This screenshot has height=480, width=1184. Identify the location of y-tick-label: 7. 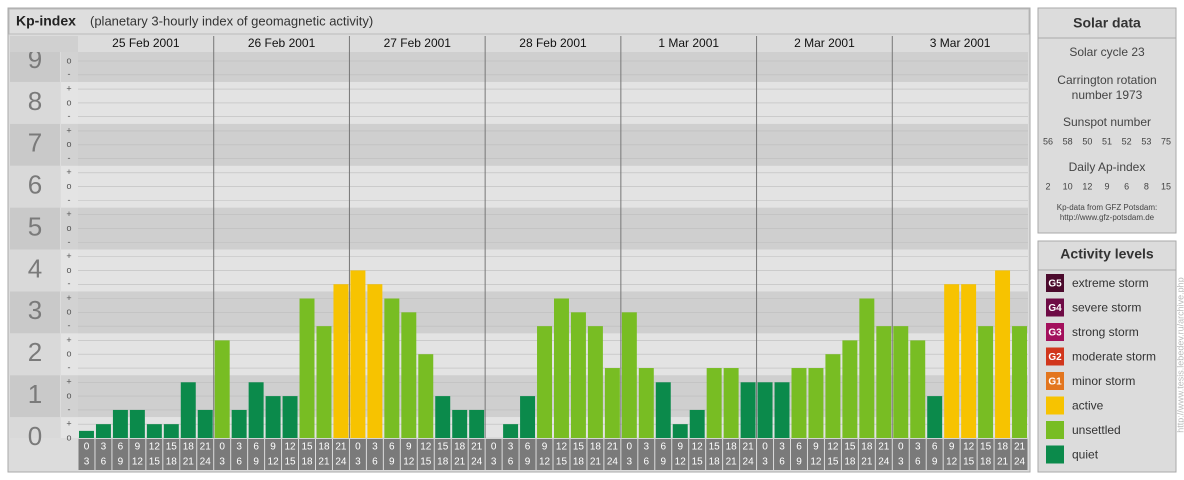
(35, 143).